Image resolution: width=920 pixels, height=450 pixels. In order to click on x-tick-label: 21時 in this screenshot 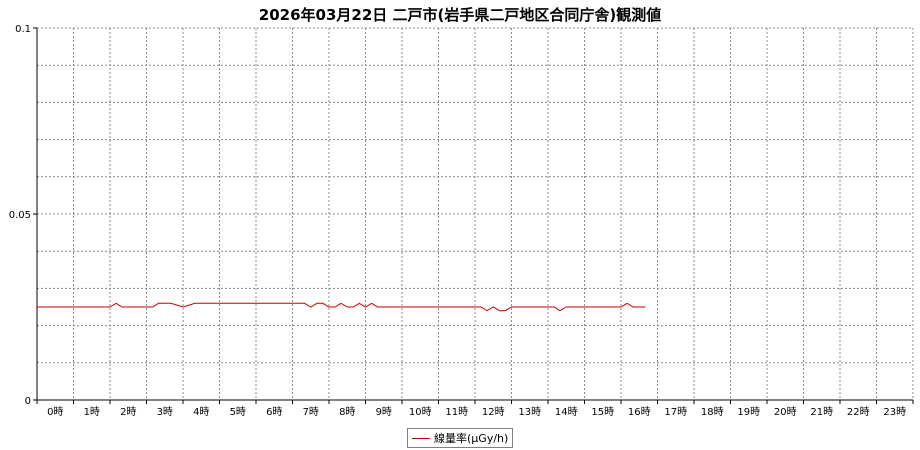, I will do `click(821, 412)`.